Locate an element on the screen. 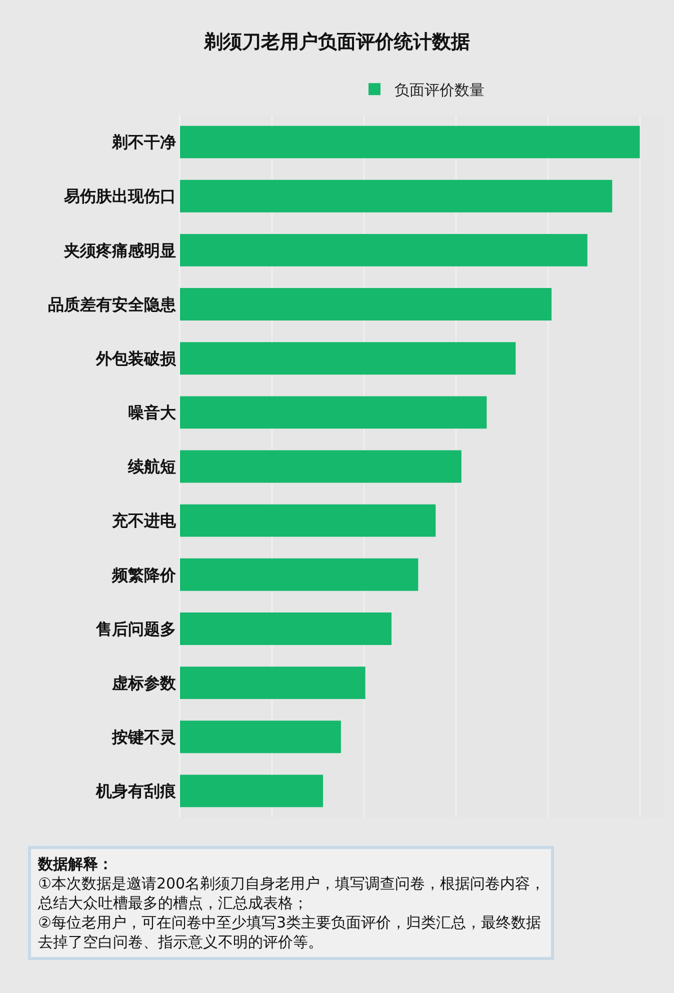 This screenshot has width=674, height=993. y-tick-label: 品质差有安全隐患 is located at coordinates (112, 304).